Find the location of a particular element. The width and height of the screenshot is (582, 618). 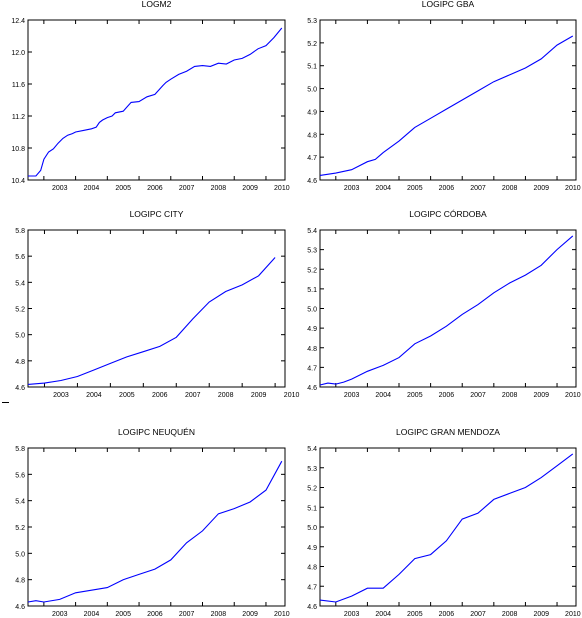

chart-title: LOGIPC NEUQUÉN is located at coordinates (156, 432).